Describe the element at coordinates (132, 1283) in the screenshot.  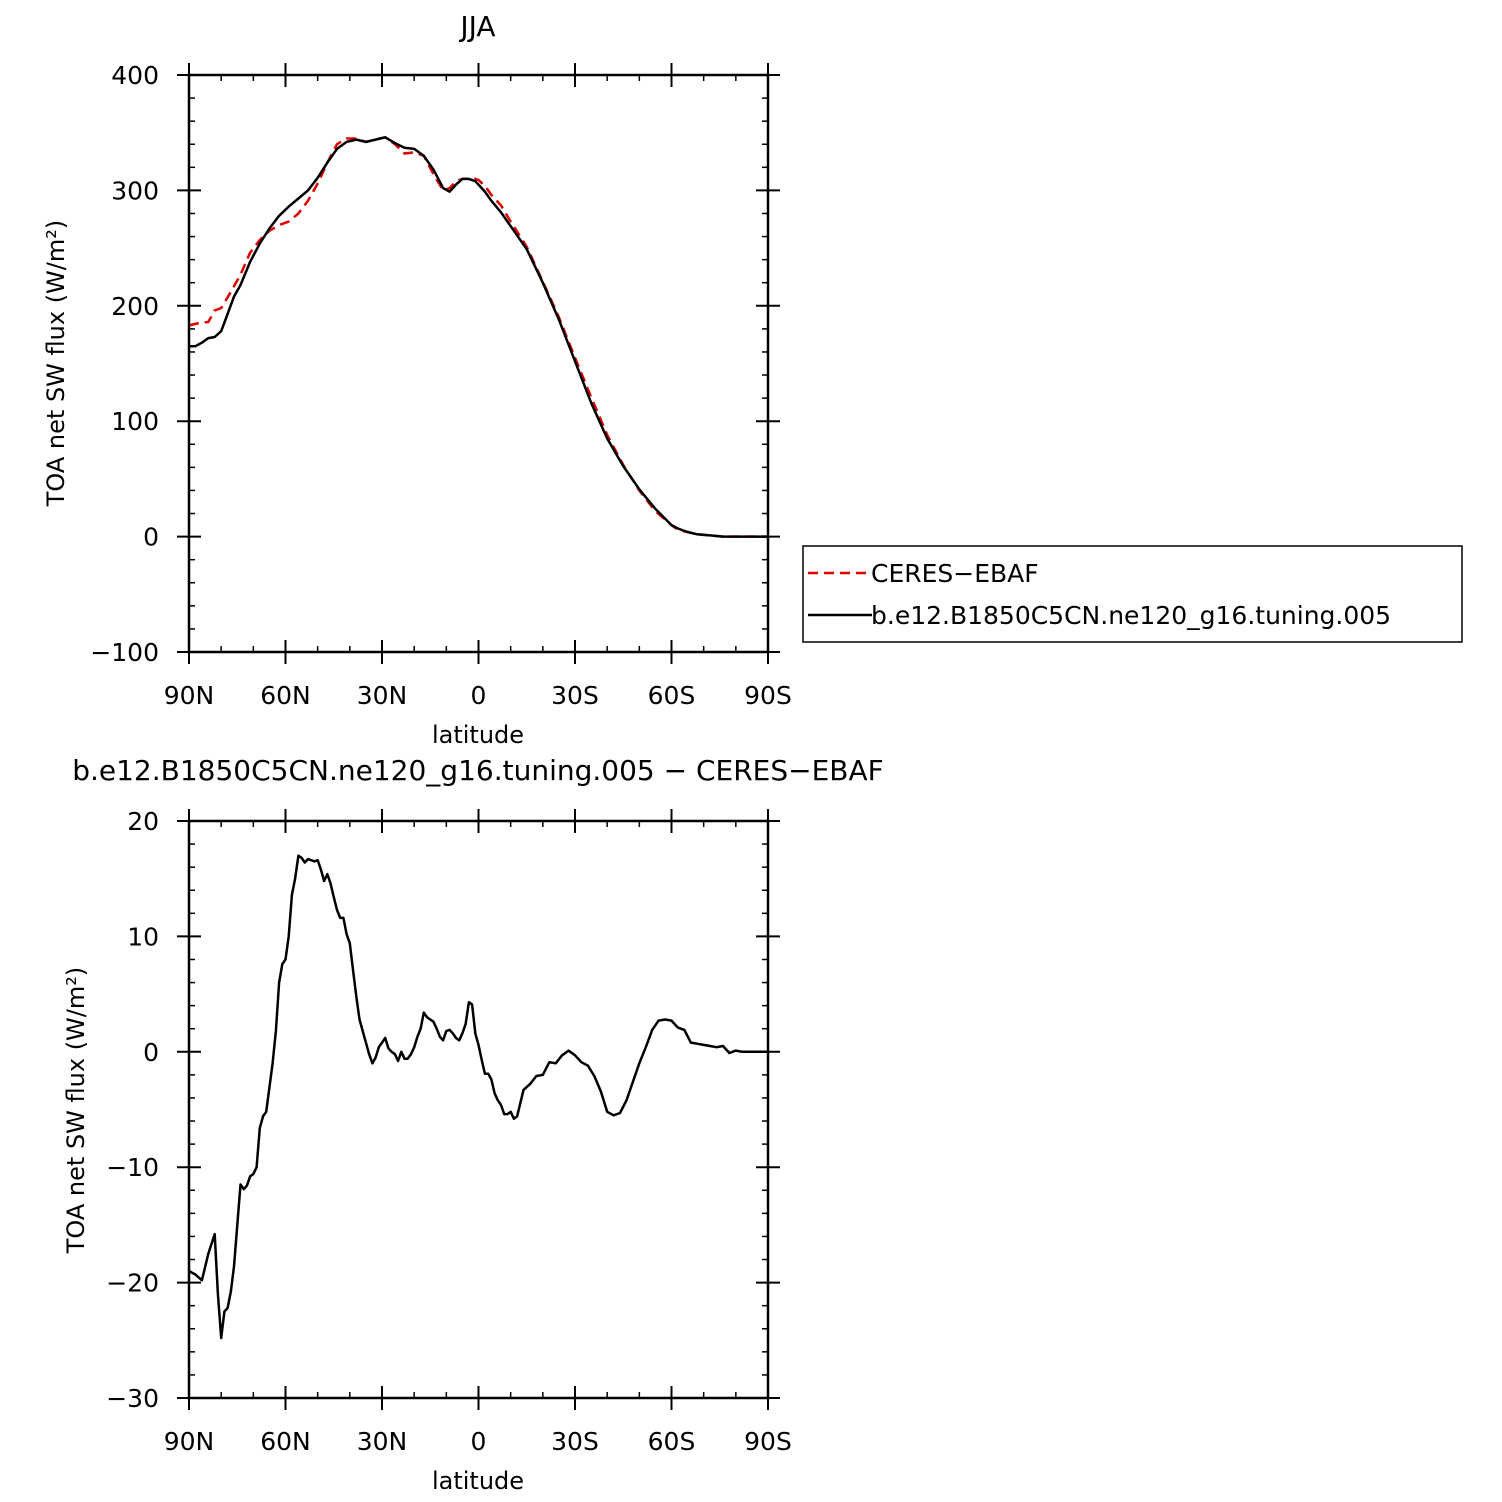
I see `bottom-y-tick-label: −20` at that location.